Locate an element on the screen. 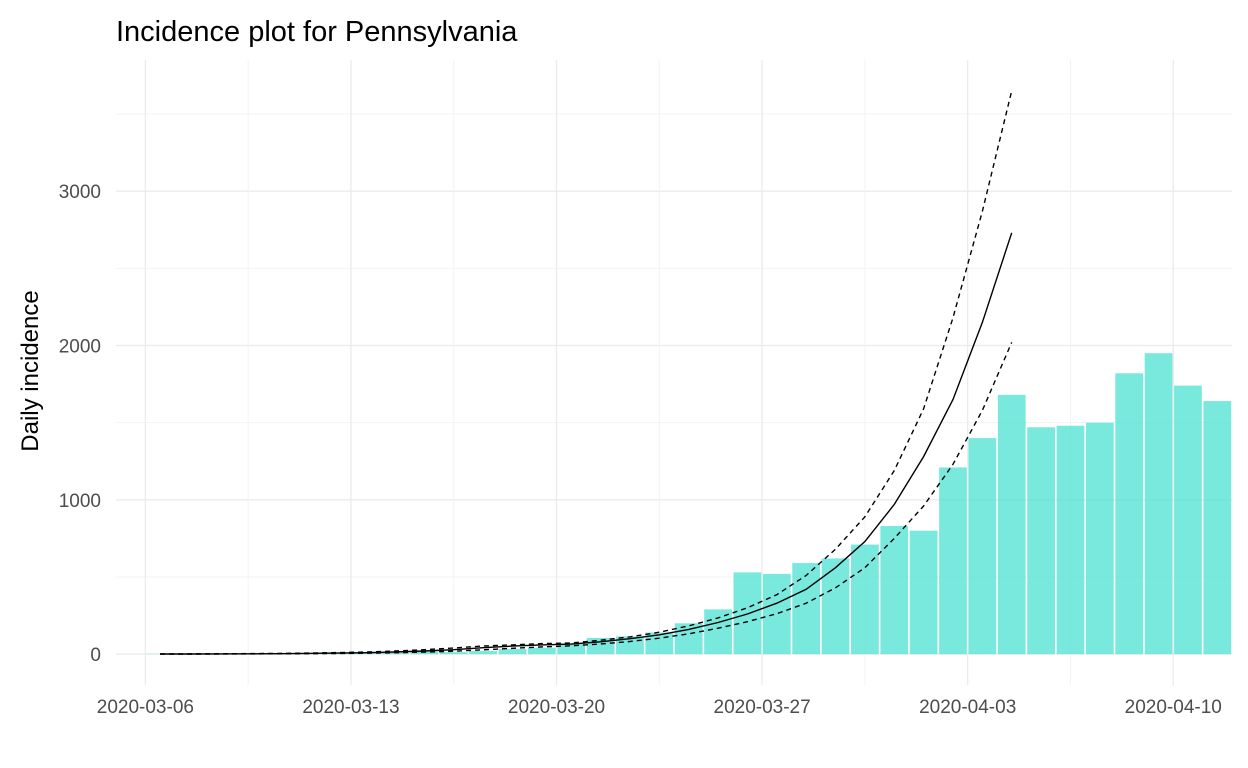  chart-title: Incidence plot for Pennsylvania is located at coordinates (317, 32).